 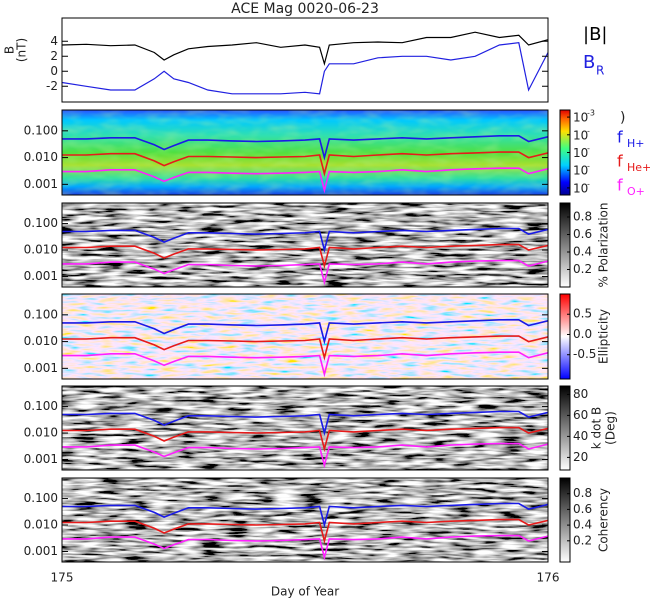 I want to click on y-axis-label: (nT), so click(x=22, y=50).